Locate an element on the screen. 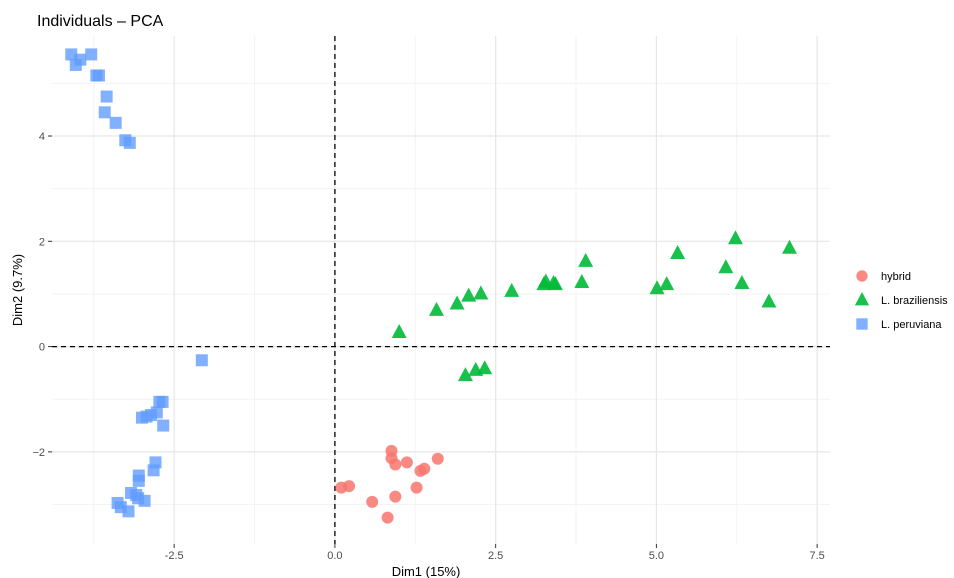 The image size is (954, 578). x-axis: -2.5 0.0 2.5 5.0 7.5 is located at coordinates (495, 553).